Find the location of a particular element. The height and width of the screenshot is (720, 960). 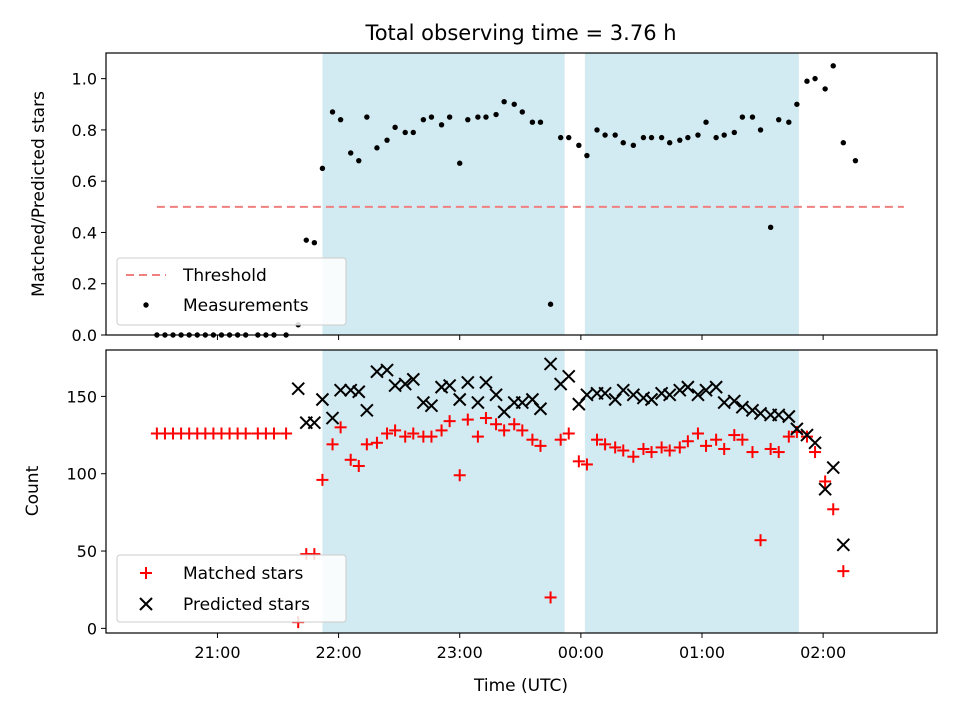

x-tick-label: 01:00 is located at coordinates (702, 652).